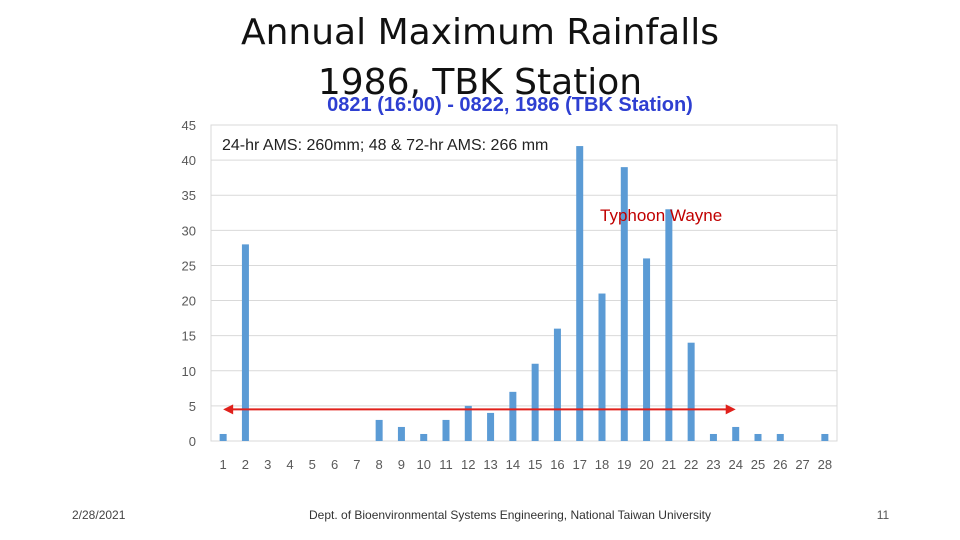 The image size is (960, 540). I want to click on page-number: 11, so click(883, 515).